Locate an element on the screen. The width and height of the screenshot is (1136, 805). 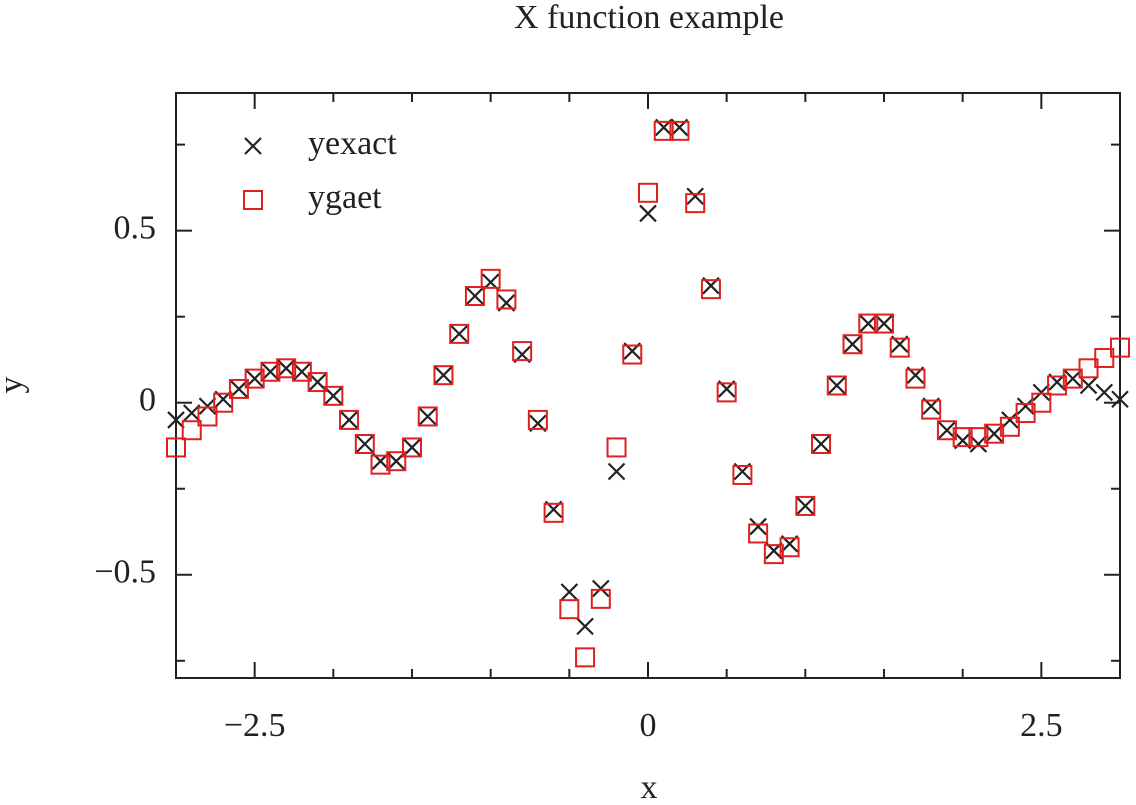
y-axis-label: y is located at coordinates (15, 385).